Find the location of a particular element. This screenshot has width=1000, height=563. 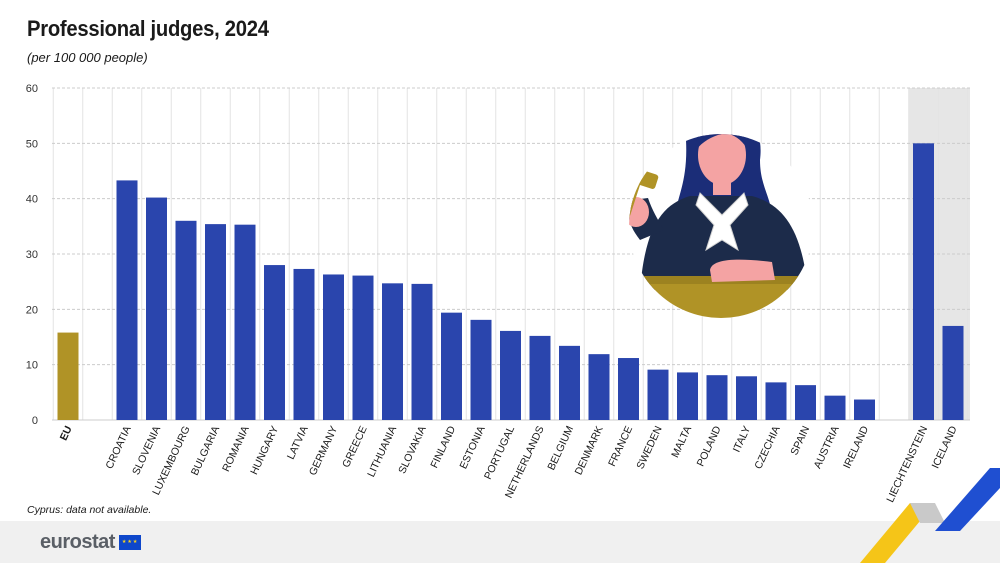

eurostat-logo: eurostat is located at coordinates (90, 542).